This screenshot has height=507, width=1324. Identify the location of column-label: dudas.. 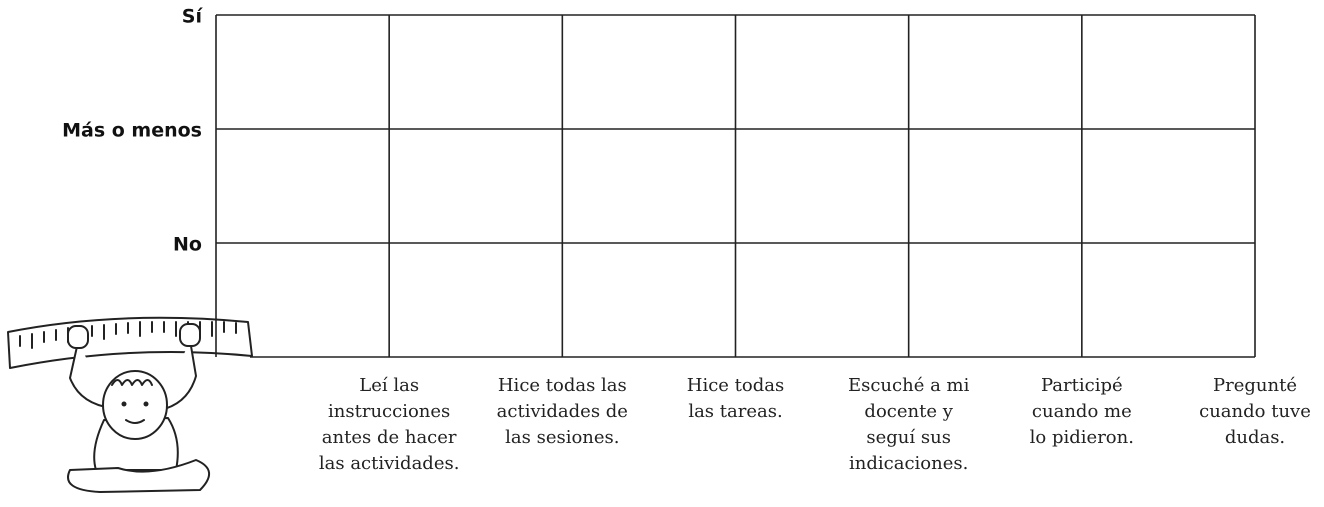
(1255, 437).